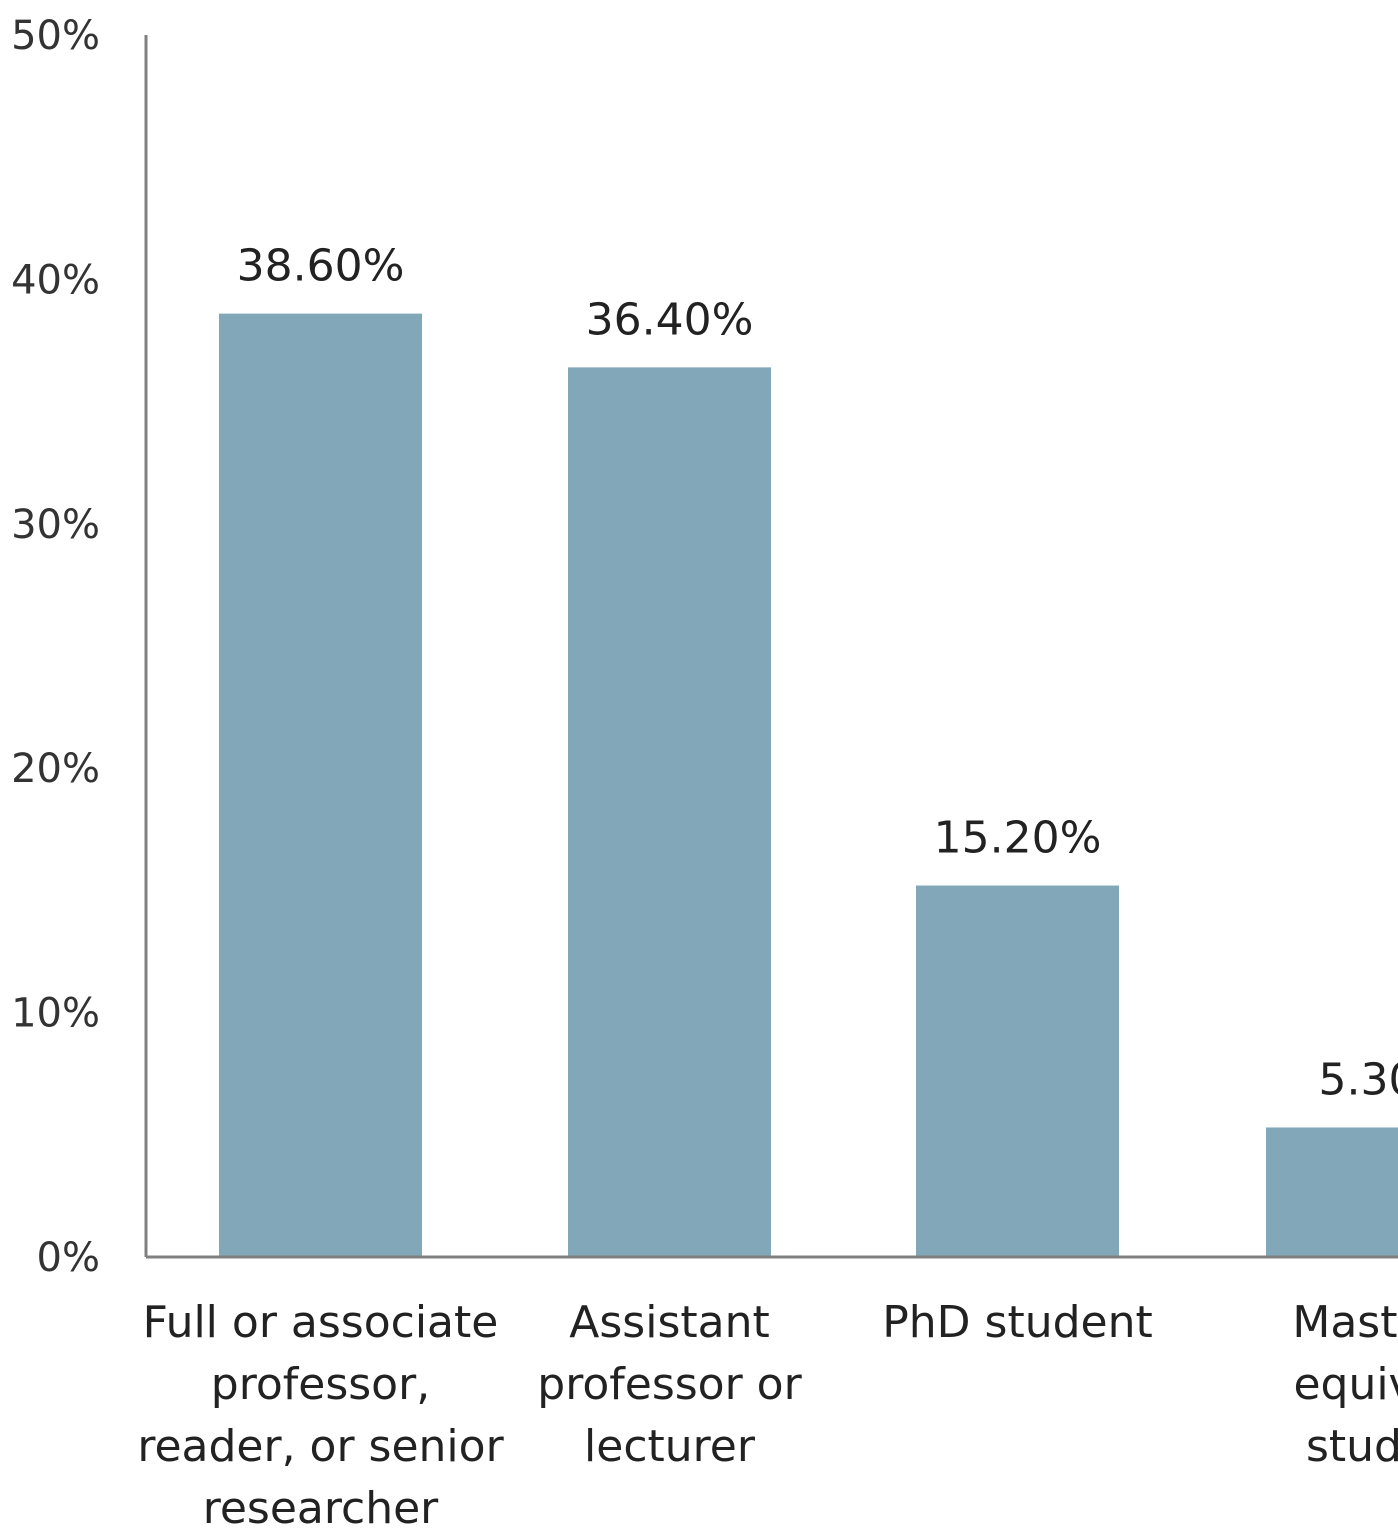  I want to click on category-label-line: Master, so click(1345, 1322).